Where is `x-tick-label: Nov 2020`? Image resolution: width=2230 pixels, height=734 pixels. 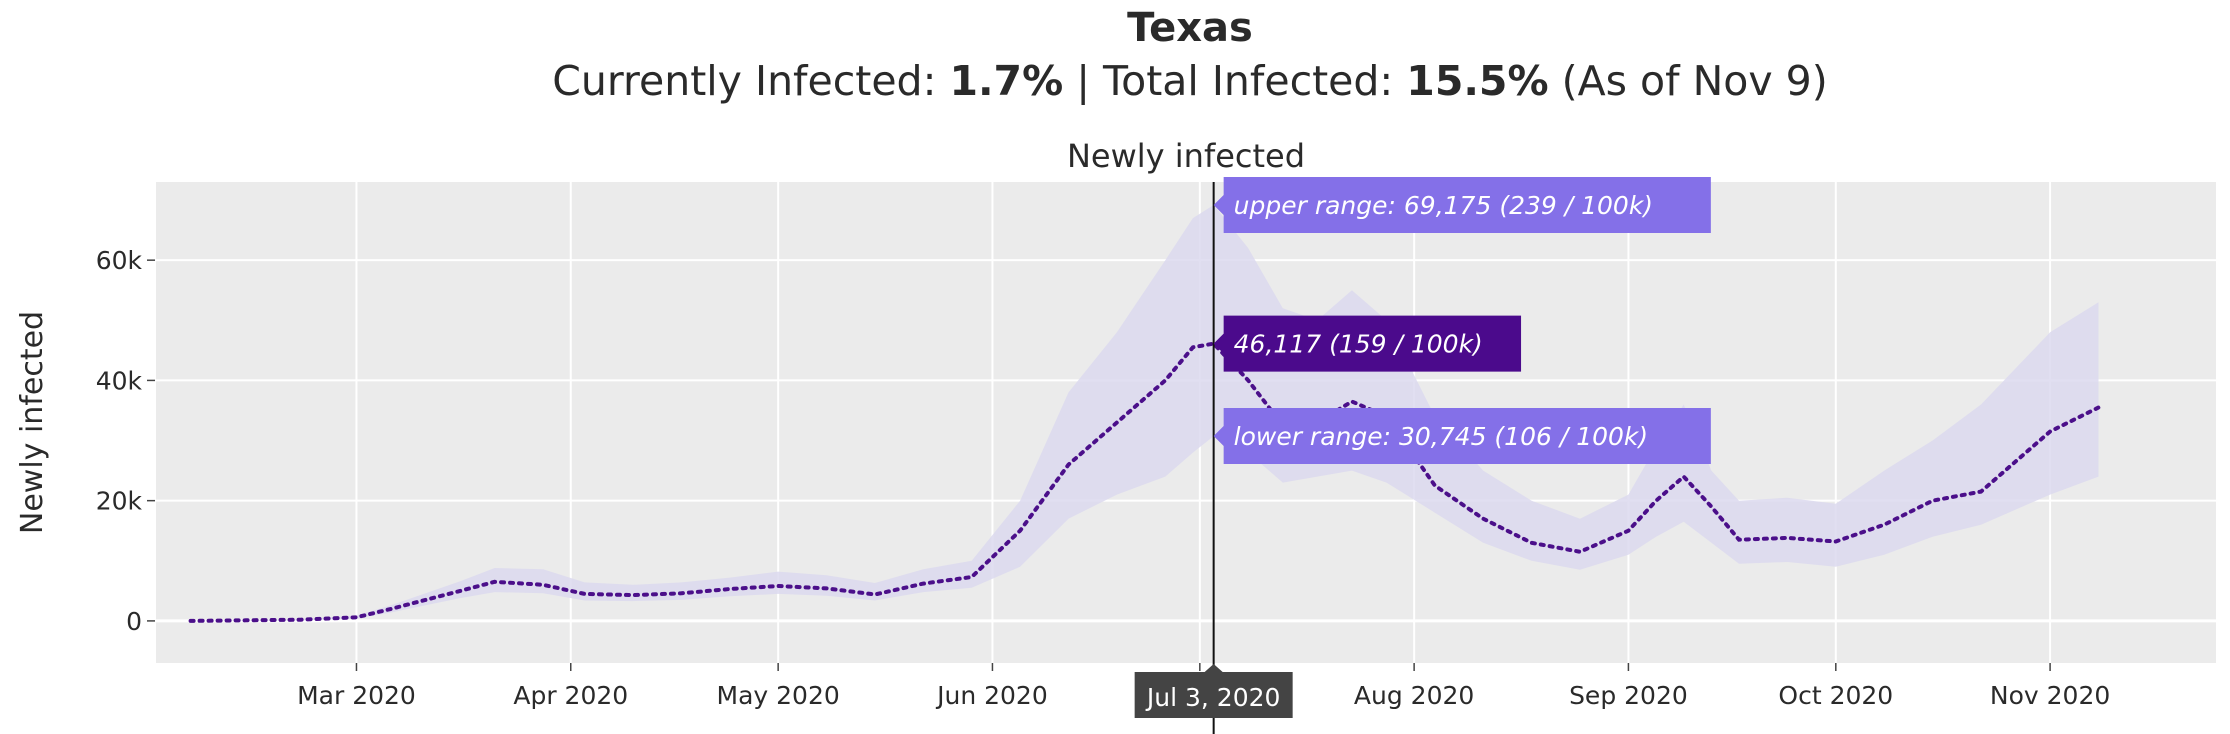
x-tick-label: Nov 2020 is located at coordinates (2050, 695).